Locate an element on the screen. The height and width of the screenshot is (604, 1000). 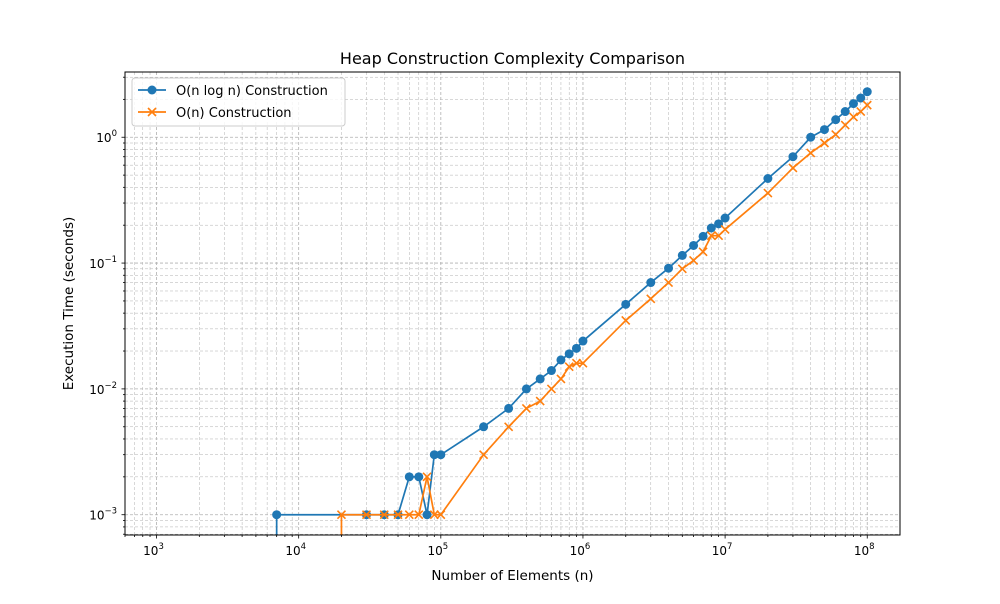
x-tick-exponent: 8 is located at coordinates (871, 547).